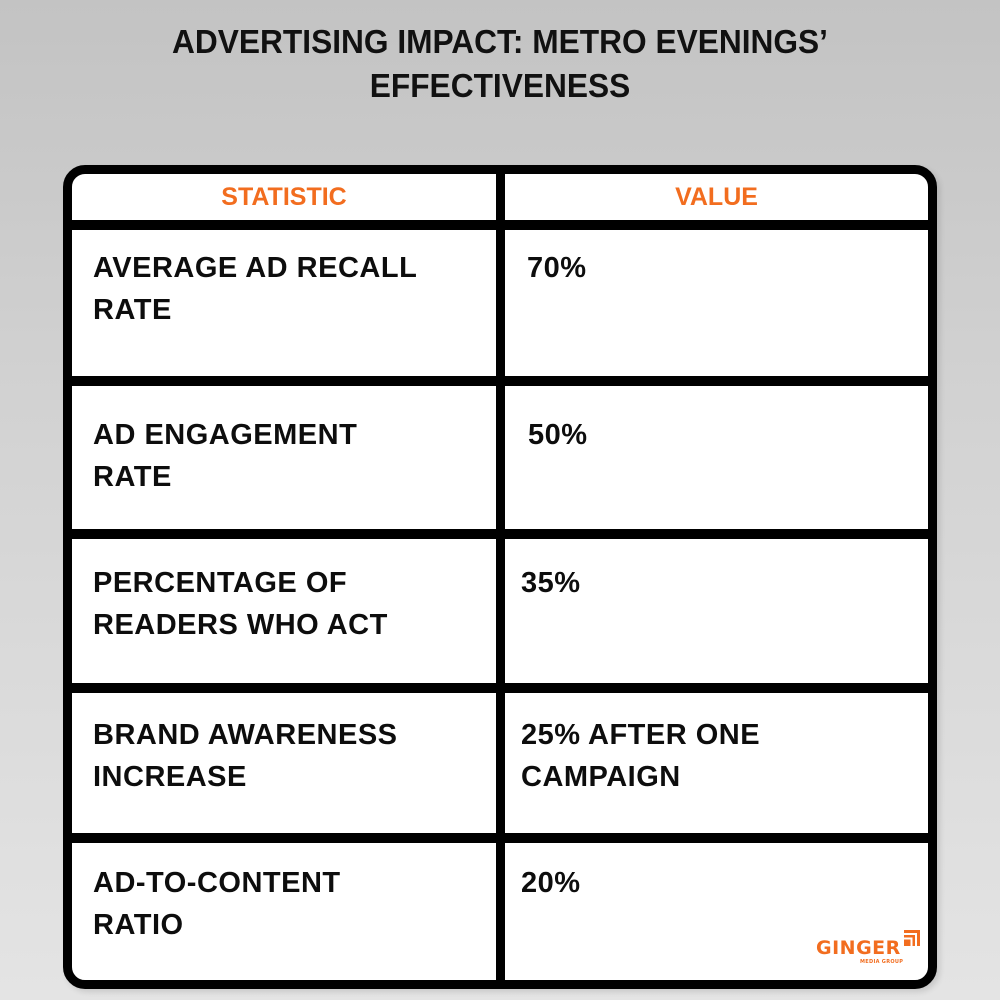 The height and width of the screenshot is (1000, 1000). Describe the element at coordinates (240, 625) in the screenshot. I see `cell-line: READERS WHO ACT` at that location.